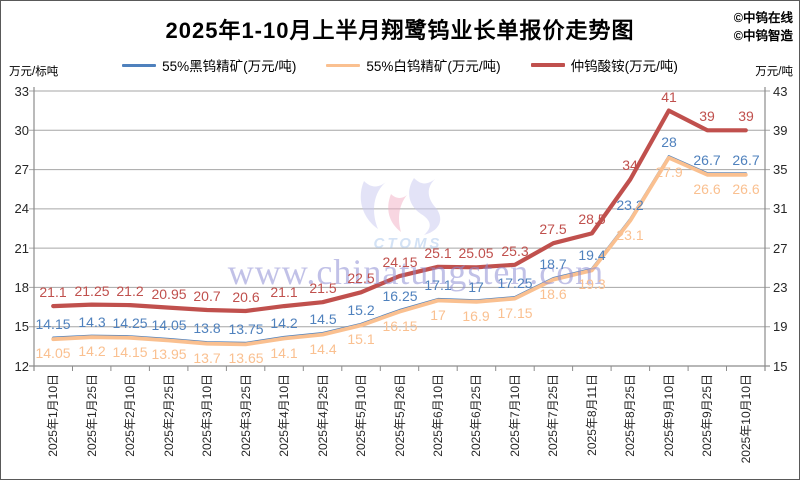 Image resolution: width=800 pixels, height=480 pixels. Describe the element at coordinates (746, 419) in the screenshot. I see `x-axis-label: 2025年10月10日` at that location.